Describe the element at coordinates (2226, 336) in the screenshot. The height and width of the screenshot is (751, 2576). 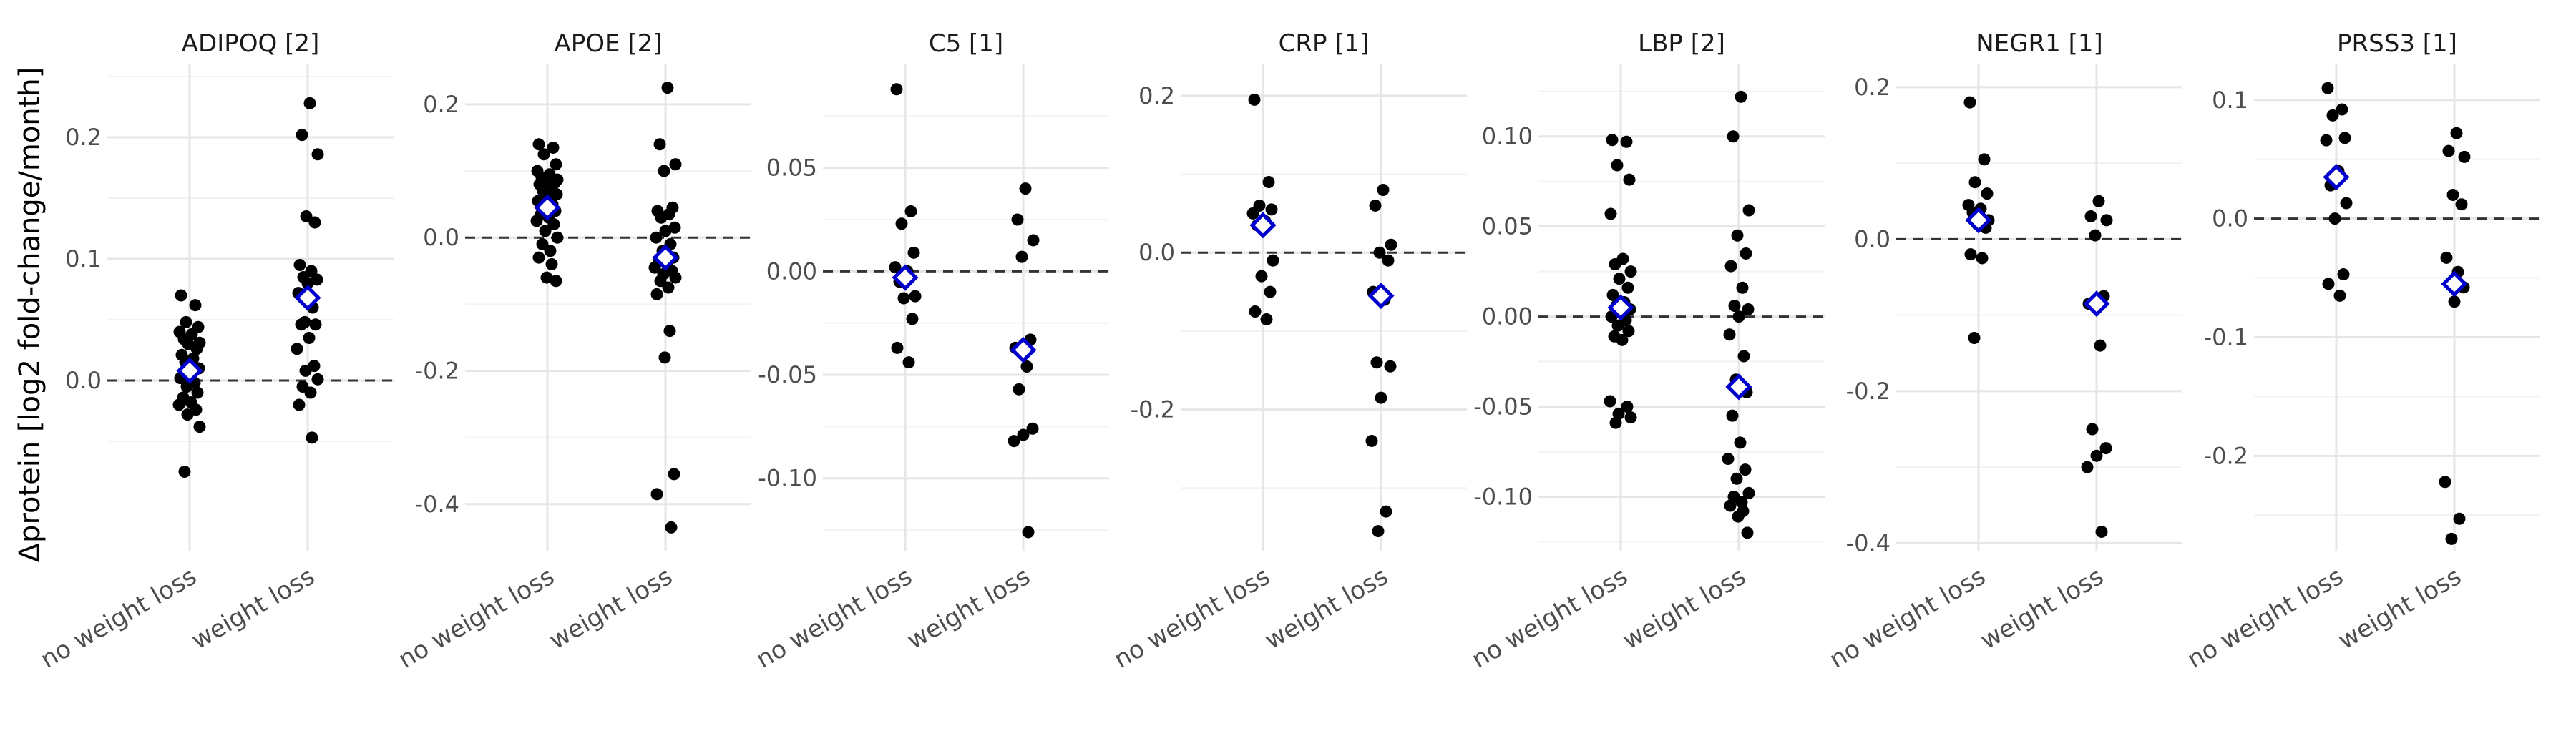
I see `y-tick-label: -0.1` at that location.